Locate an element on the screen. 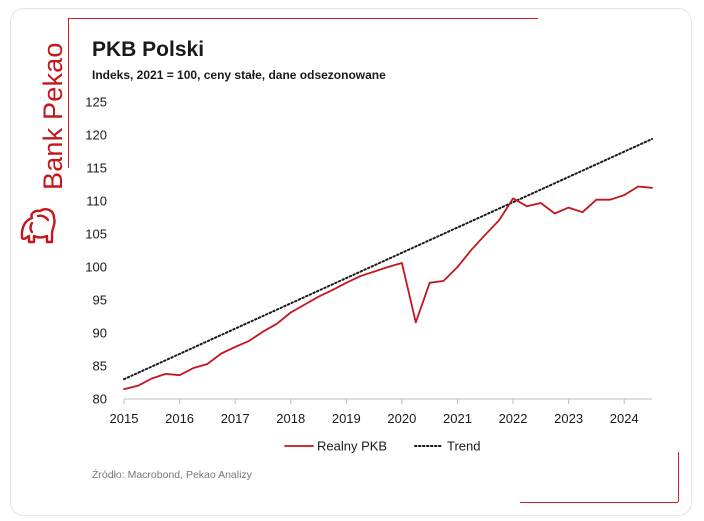 This screenshot has height=521, width=704. bison-logo-icon is located at coordinates (38, 226).